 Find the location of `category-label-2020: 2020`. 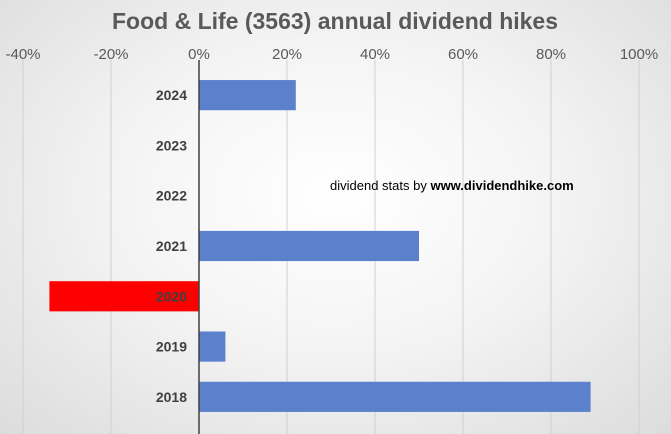

category-label-2020: 2020 is located at coordinates (171, 296).